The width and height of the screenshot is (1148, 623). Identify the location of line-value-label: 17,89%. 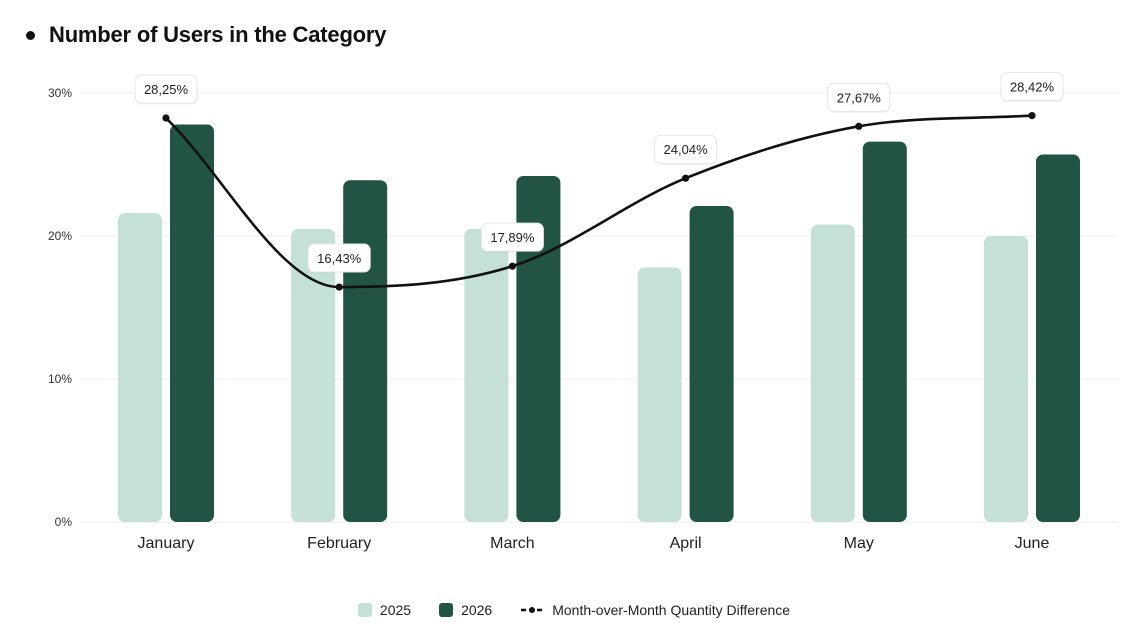
(512, 237).